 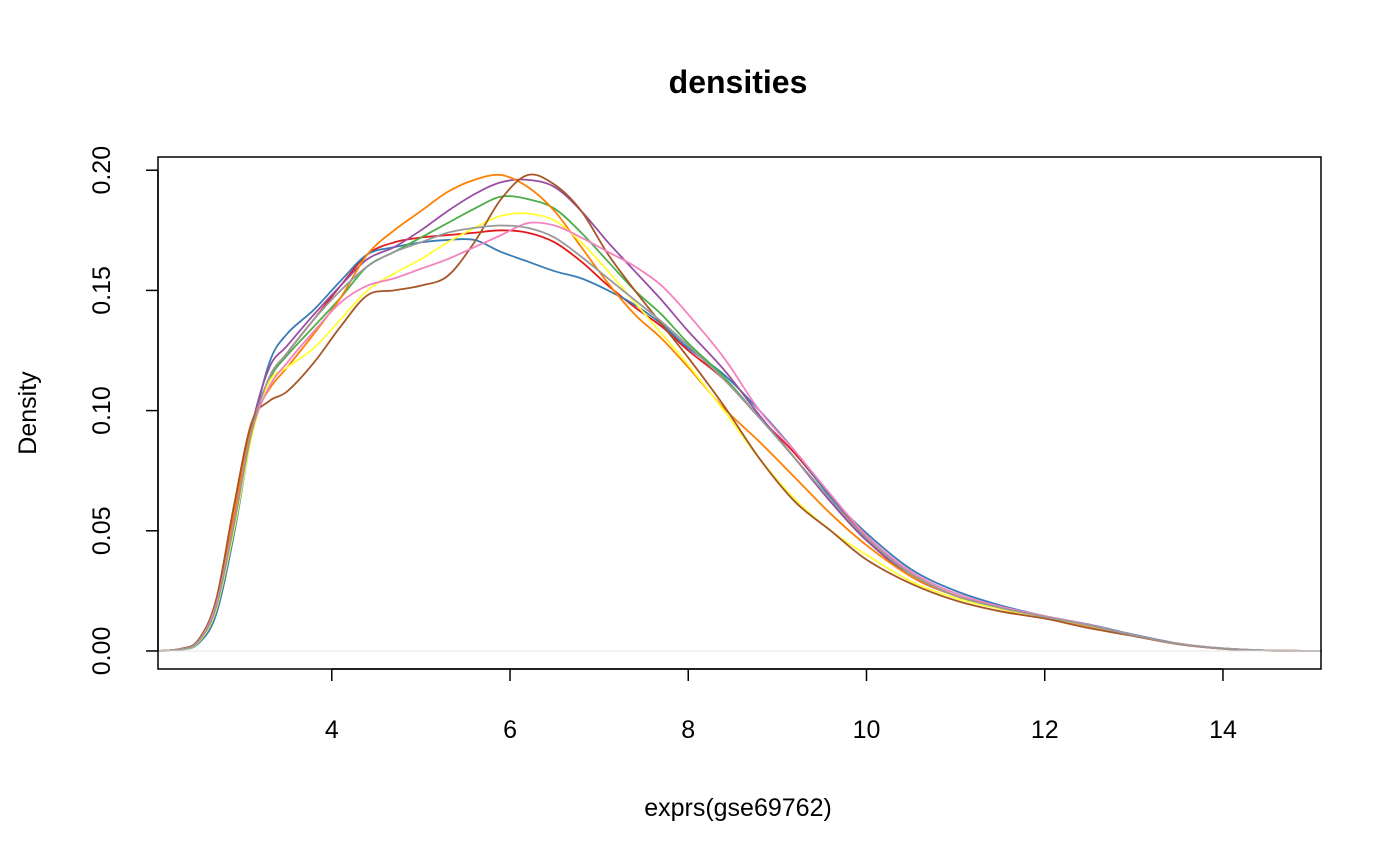 I want to click on x-tick-label: 6, so click(x=510, y=730).